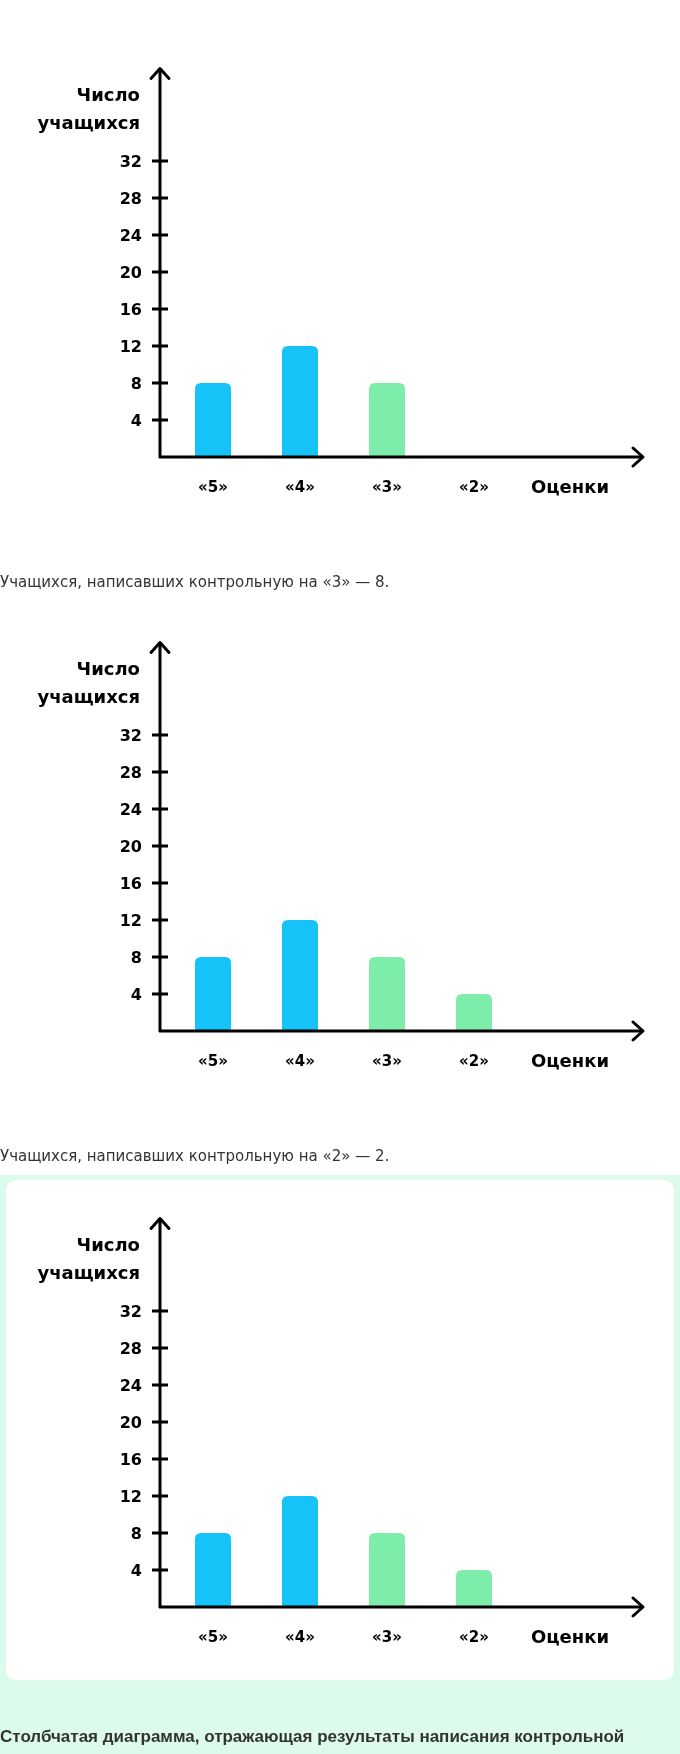 Image resolution: width=680 pixels, height=1754 pixels. I want to click on text: Столбчатая диаграмма, отражающая результаты написания контрольной, so click(312, 1736).